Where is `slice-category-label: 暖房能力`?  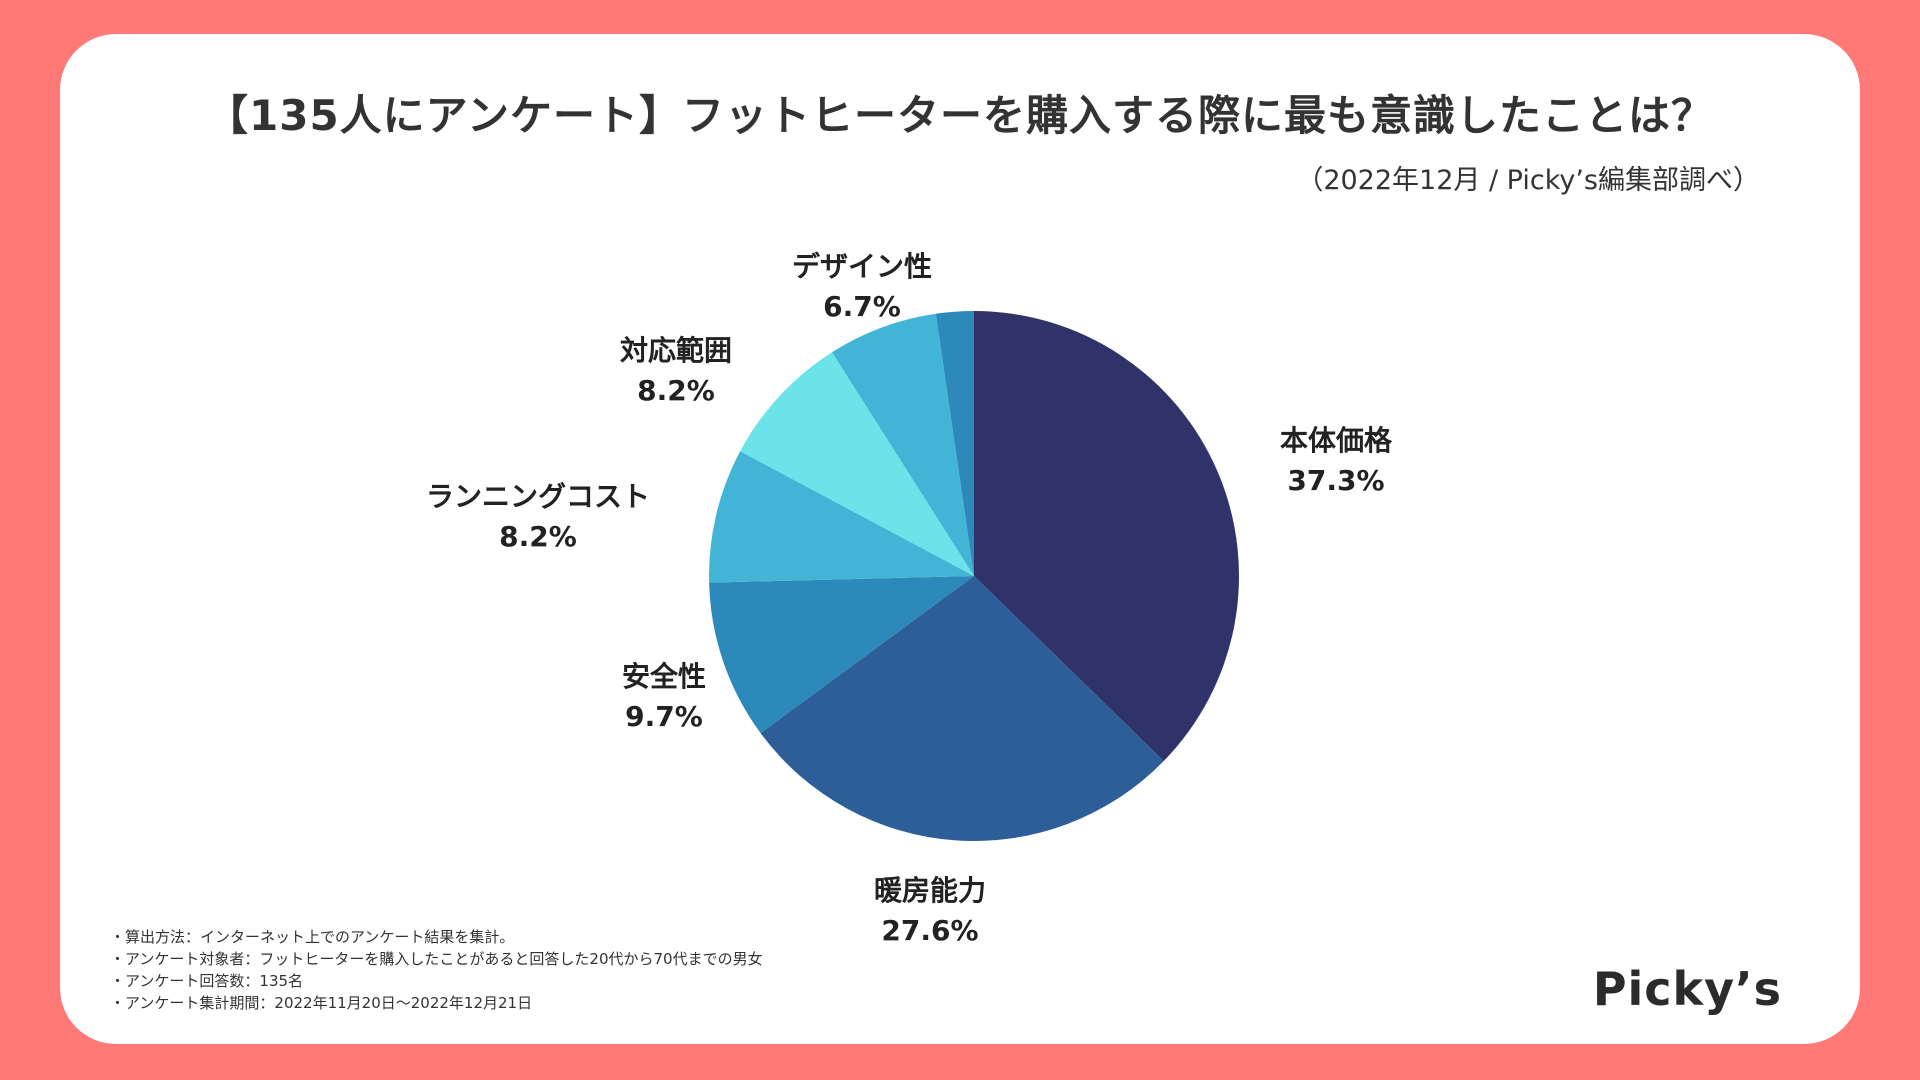 slice-category-label: 暖房能力 is located at coordinates (930, 890).